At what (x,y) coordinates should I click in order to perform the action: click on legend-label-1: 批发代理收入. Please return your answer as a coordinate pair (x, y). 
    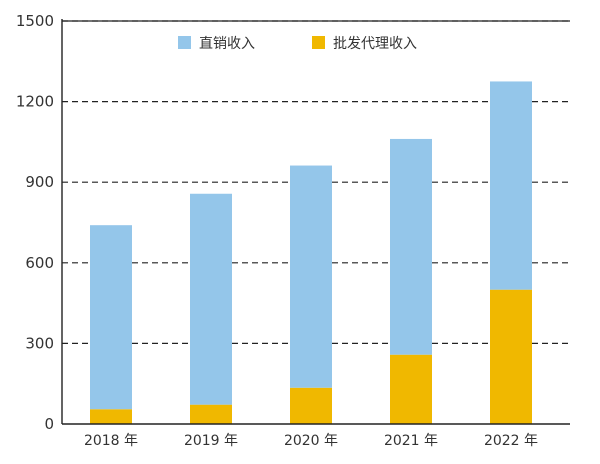
    Looking at the image, I should click on (375, 44).